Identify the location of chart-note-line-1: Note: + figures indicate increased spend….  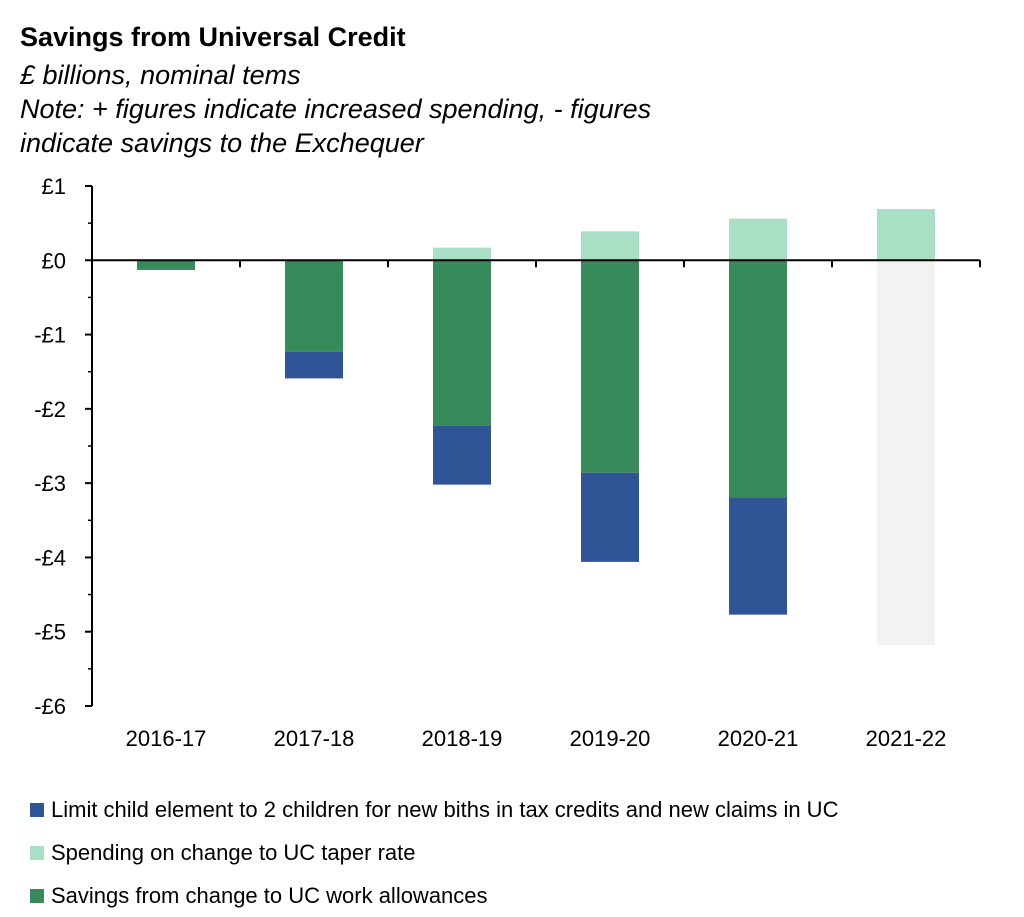
(336, 109).